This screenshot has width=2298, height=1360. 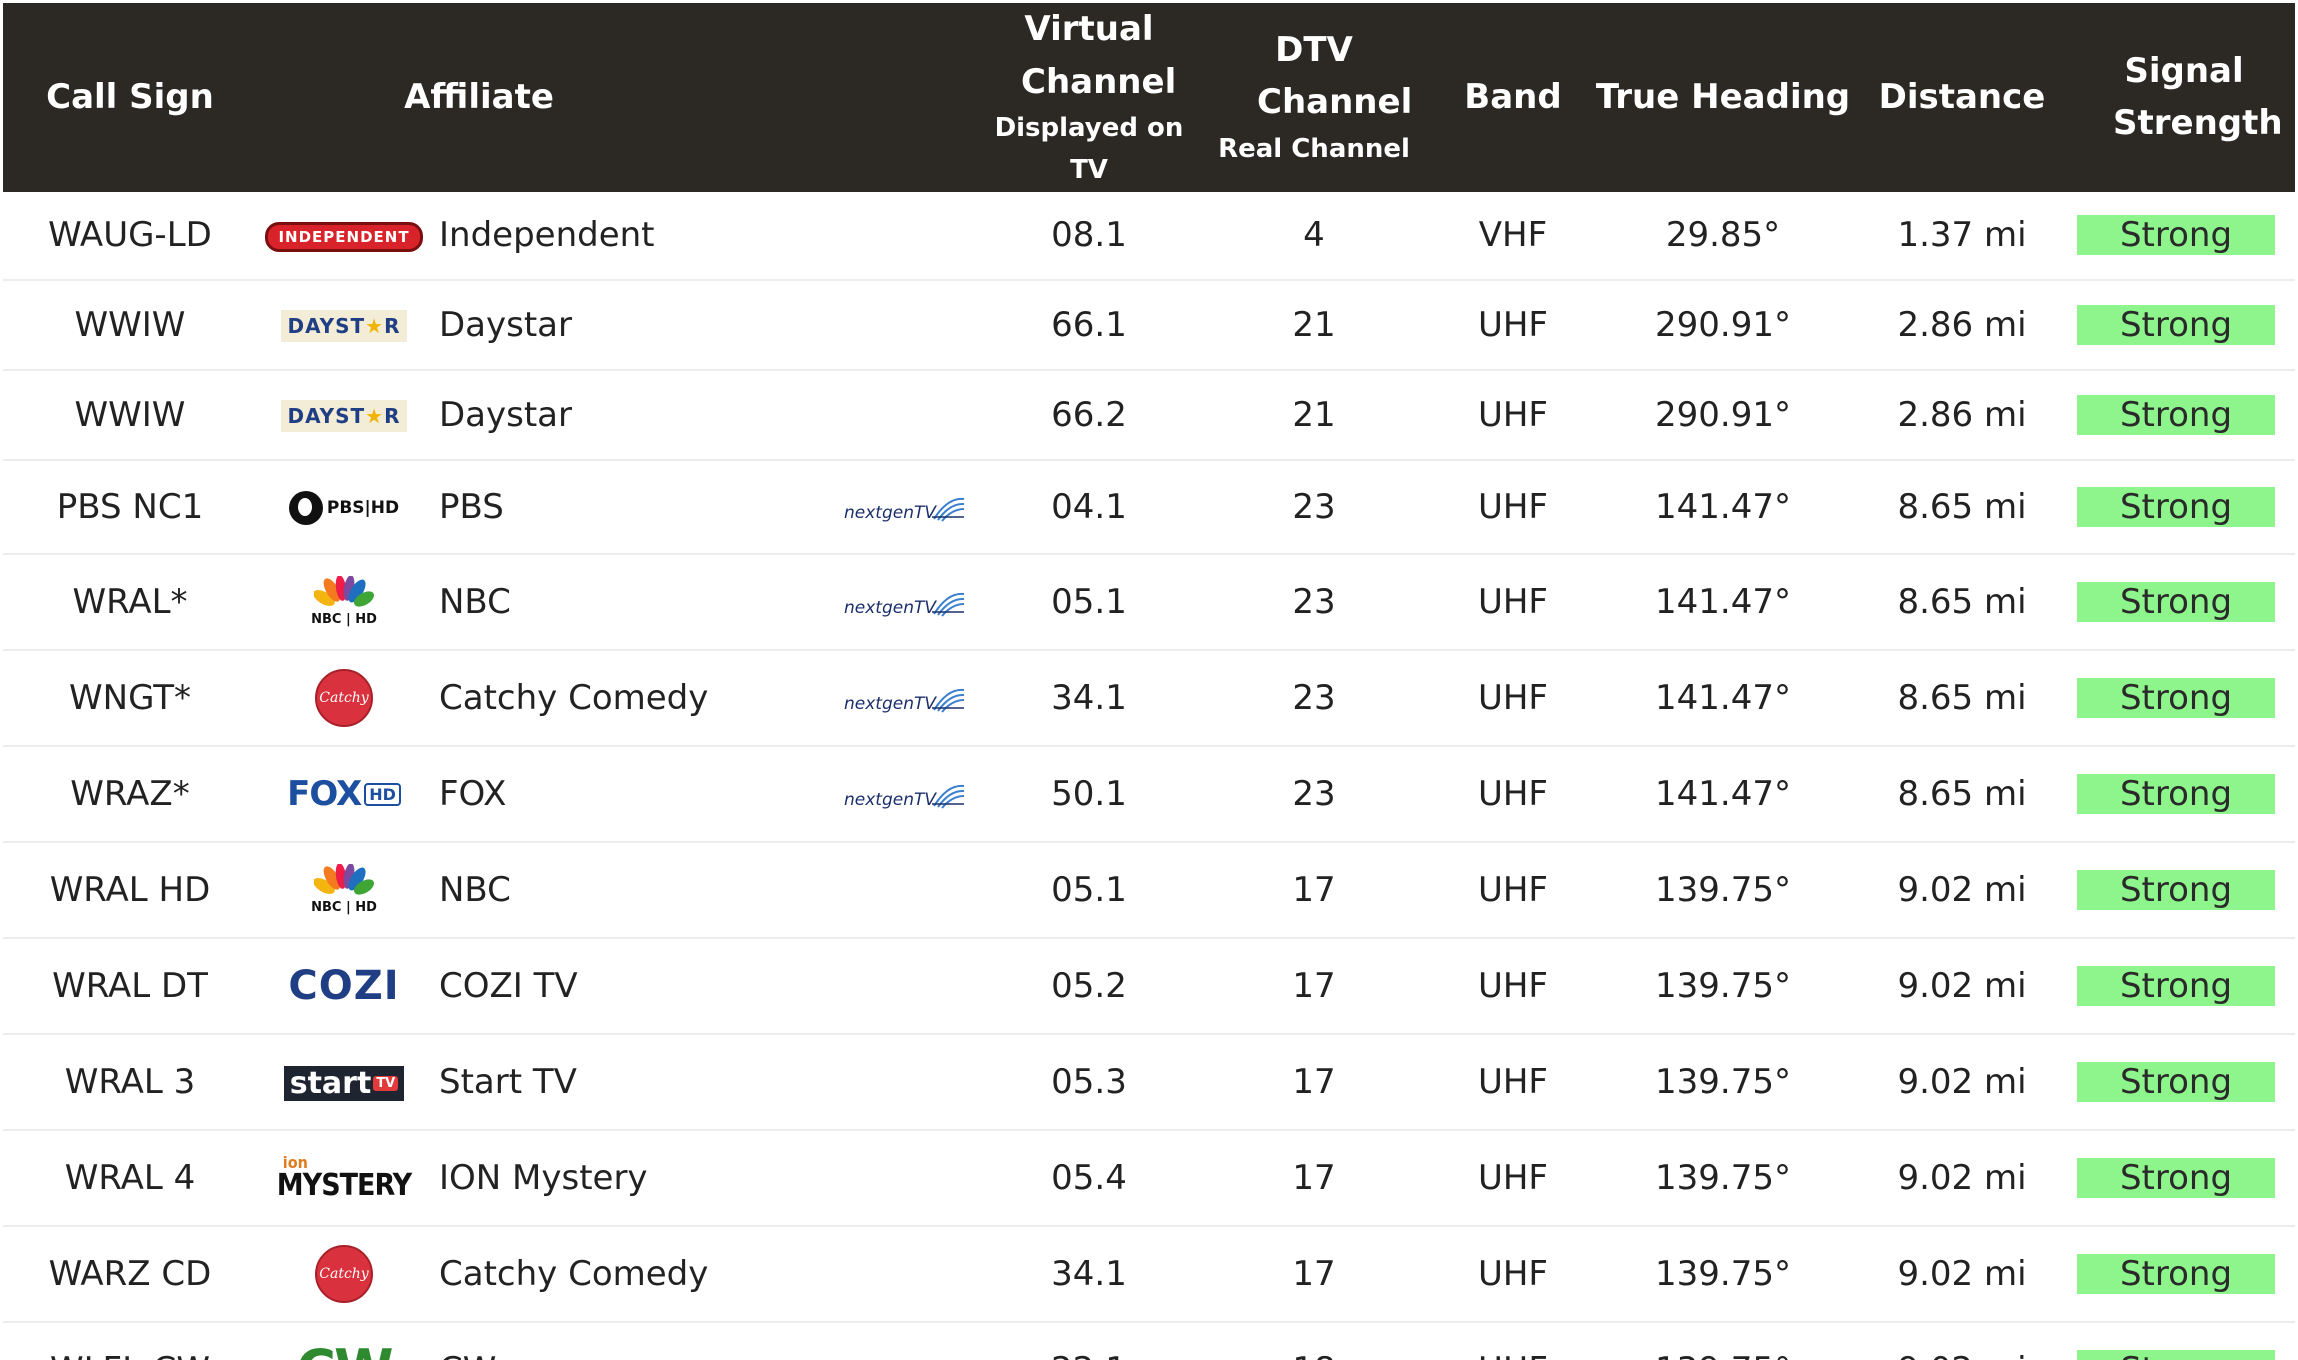 I want to click on table-row: WLFL-CW CW CW 22.118UHF139.75°9.02 mi Strong, so click(x=1149, y=1340).